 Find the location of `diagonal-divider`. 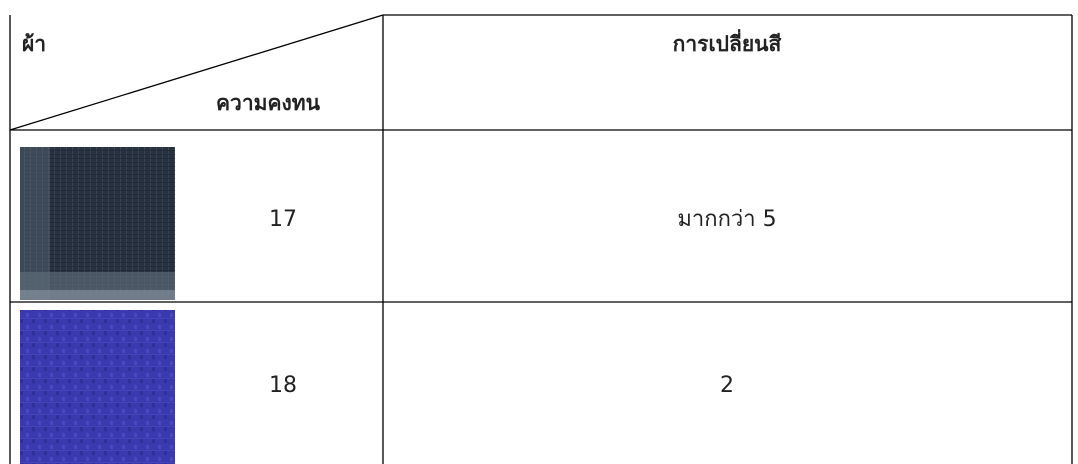

diagonal-divider is located at coordinates (196, 72).